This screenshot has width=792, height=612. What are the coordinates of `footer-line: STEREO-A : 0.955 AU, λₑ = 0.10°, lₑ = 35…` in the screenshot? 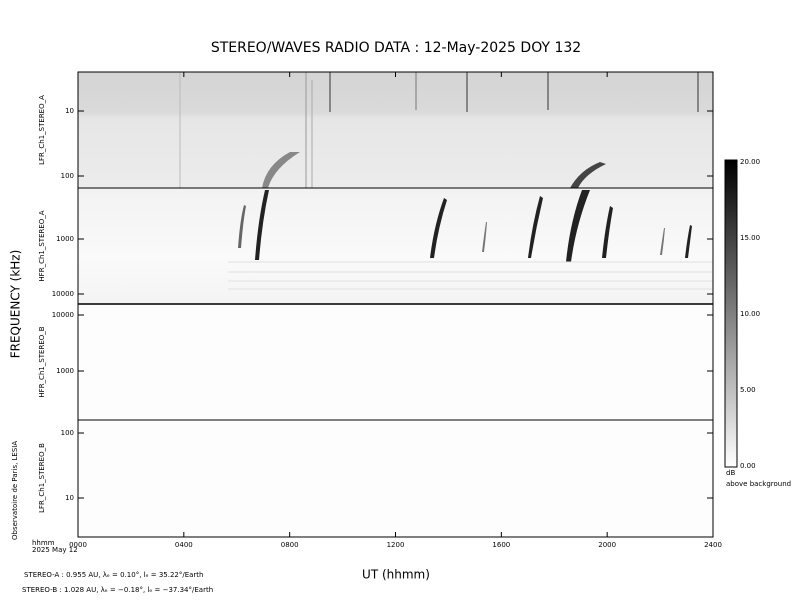 It's located at (114, 575).